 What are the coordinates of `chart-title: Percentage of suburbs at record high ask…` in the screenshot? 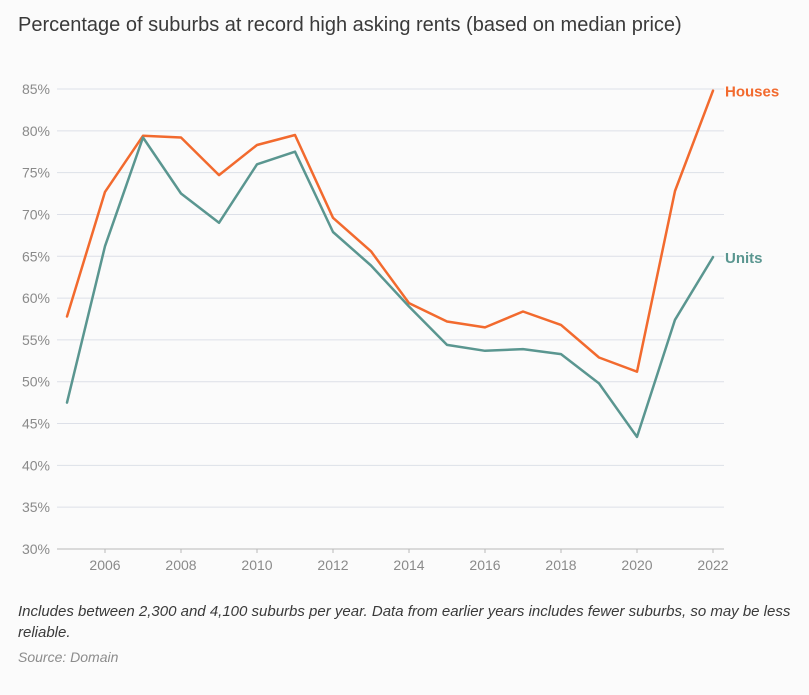 It's located at (350, 25).